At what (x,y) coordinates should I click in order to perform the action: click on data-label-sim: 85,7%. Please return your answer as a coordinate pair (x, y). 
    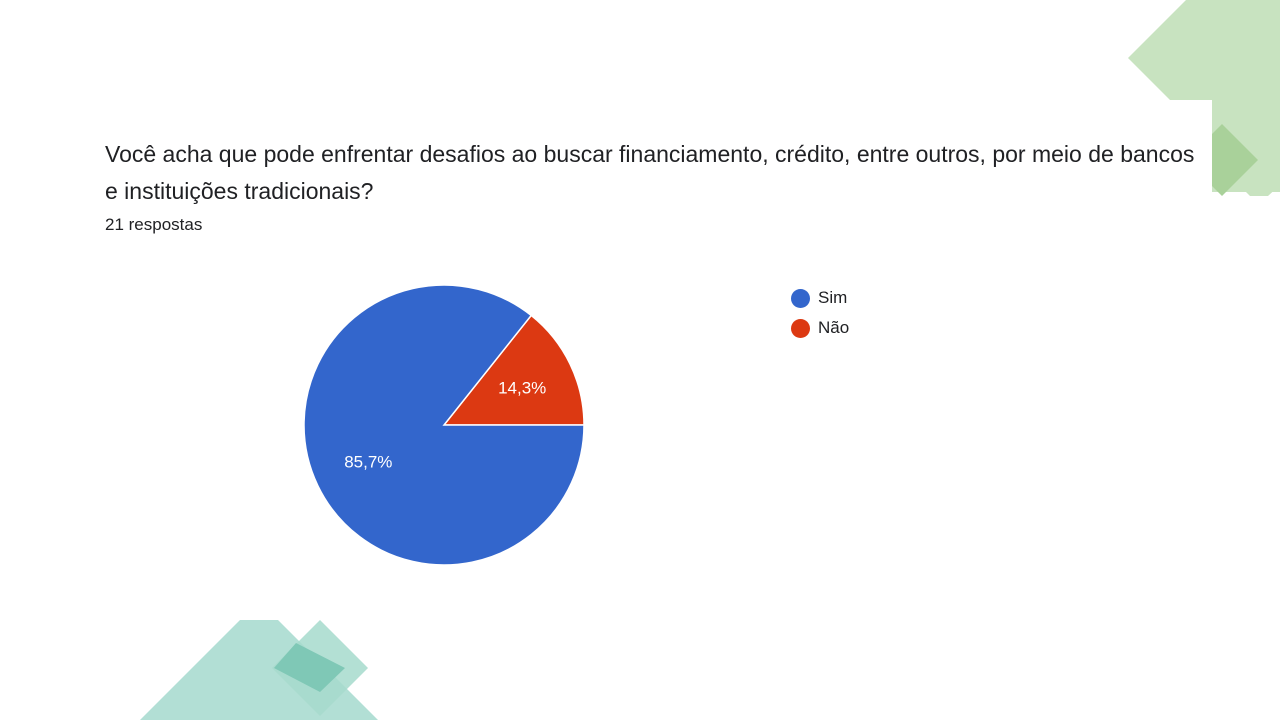
    Looking at the image, I should click on (368, 461).